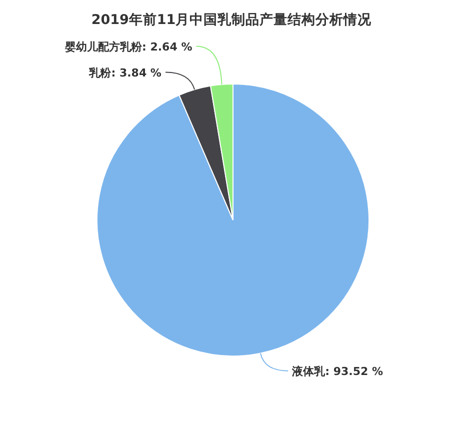  I want to click on slice-label: 液体乳: 93.52 %, so click(337, 371).